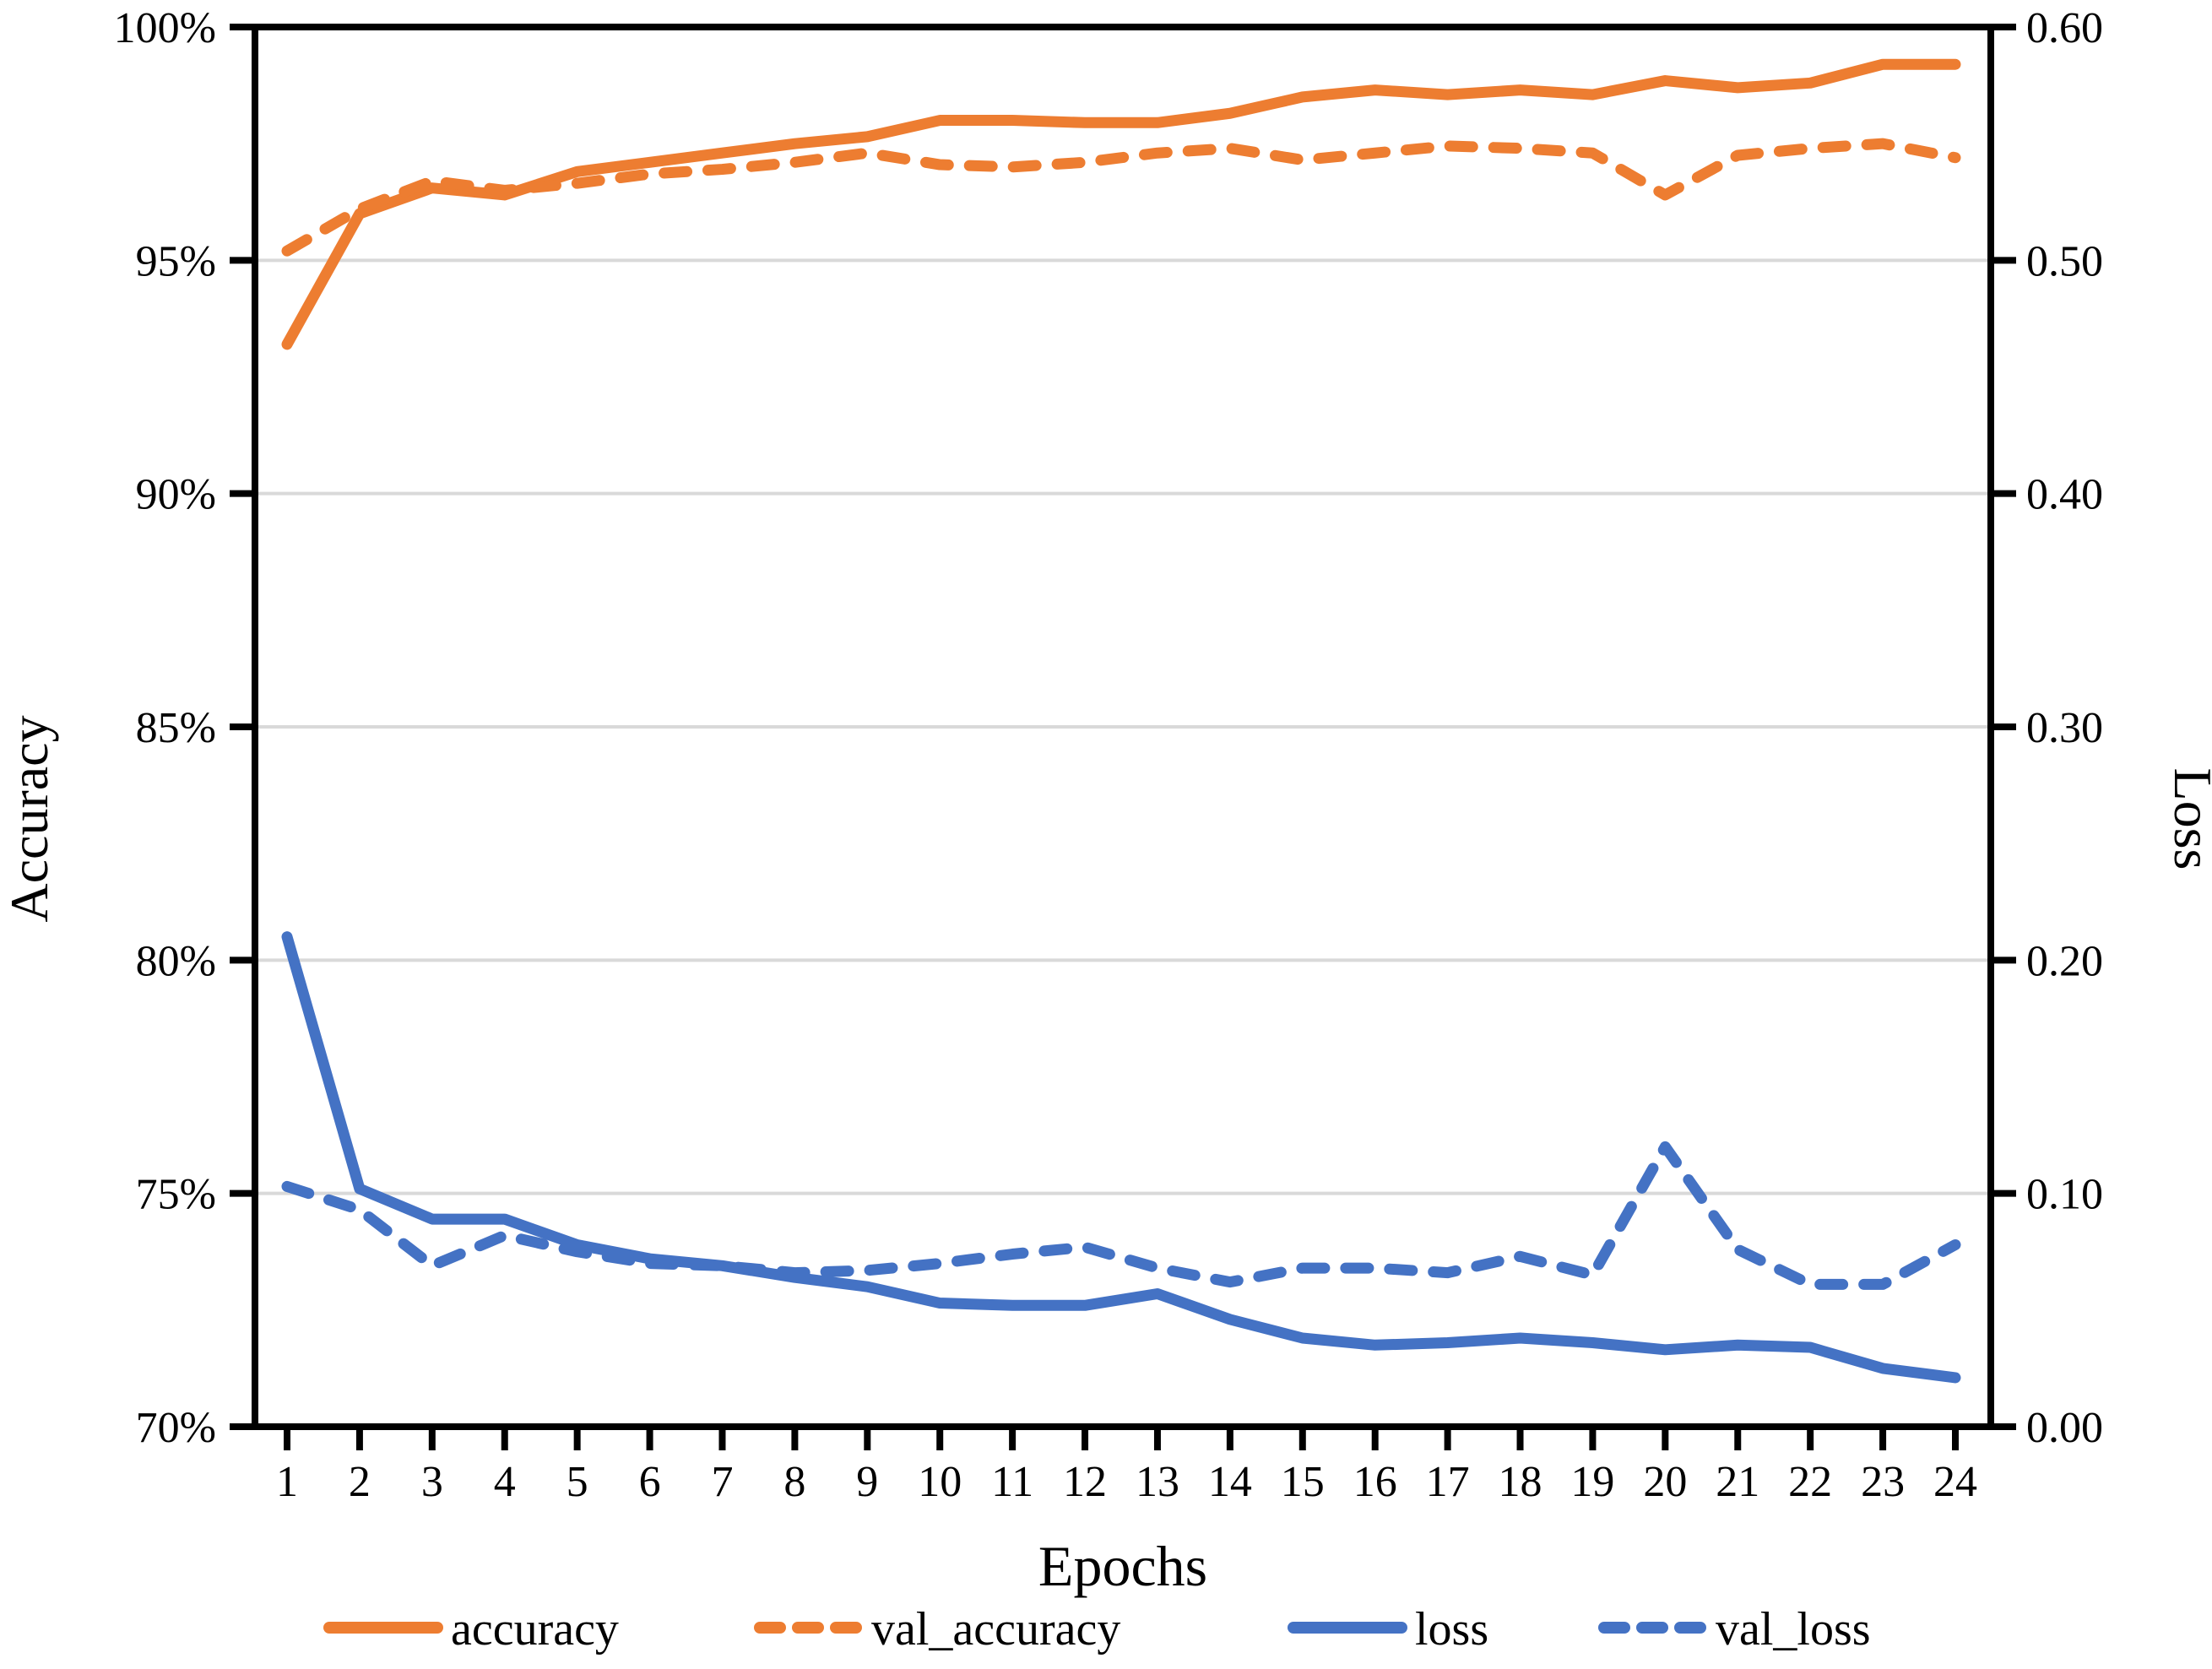 The width and height of the screenshot is (2212, 1669). What do you see at coordinates (2064, 728) in the screenshot?
I see `right-axis-tick-label: 0.30` at bounding box center [2064, 728].